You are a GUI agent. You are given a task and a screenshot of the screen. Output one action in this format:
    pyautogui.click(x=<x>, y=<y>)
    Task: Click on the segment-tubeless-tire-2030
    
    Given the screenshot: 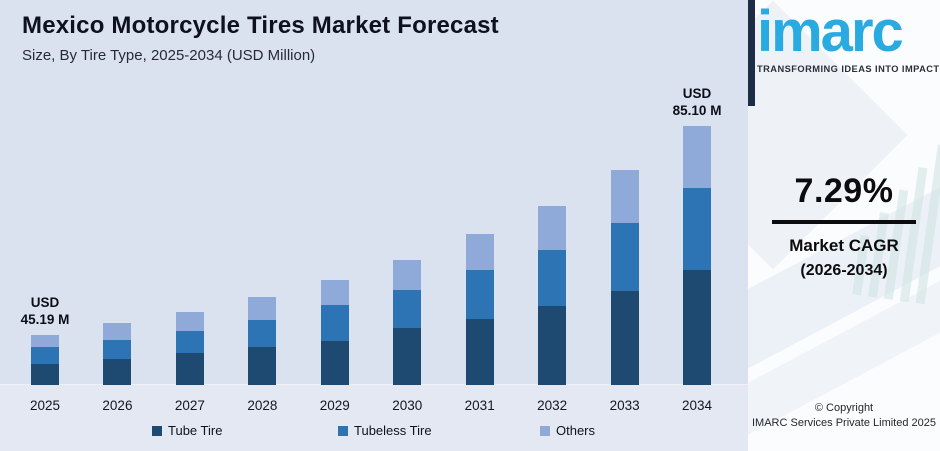 What is the action you would take?
    pyautogui.click(x=407, y=309)
    